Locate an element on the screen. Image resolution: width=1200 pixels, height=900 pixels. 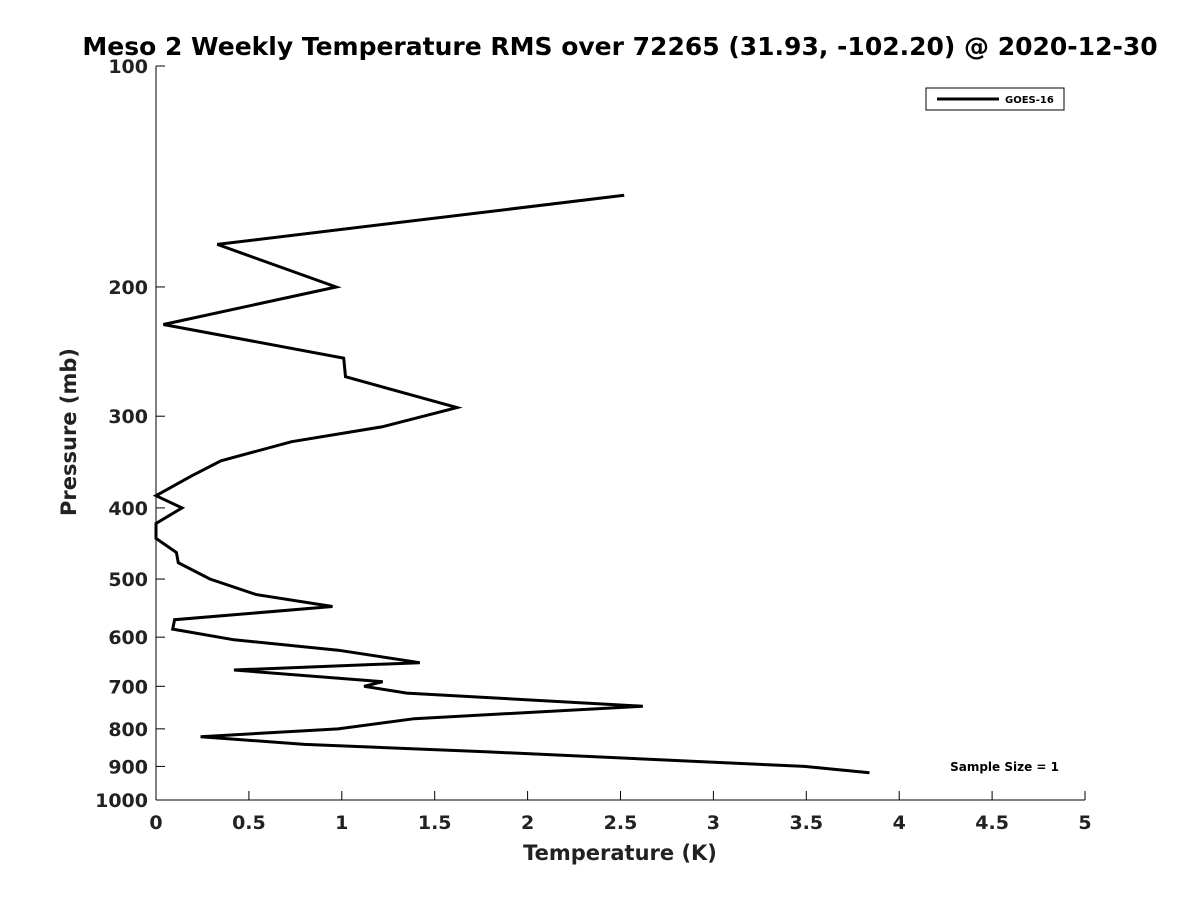
y-tick-label: 300 is located at coordinates (128, 417).